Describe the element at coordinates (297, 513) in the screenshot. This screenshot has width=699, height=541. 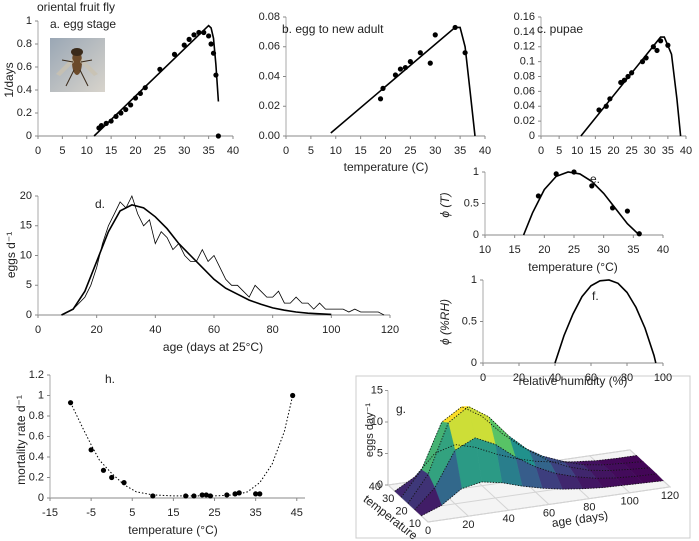
I see `x-tick-label: 45` at that location.